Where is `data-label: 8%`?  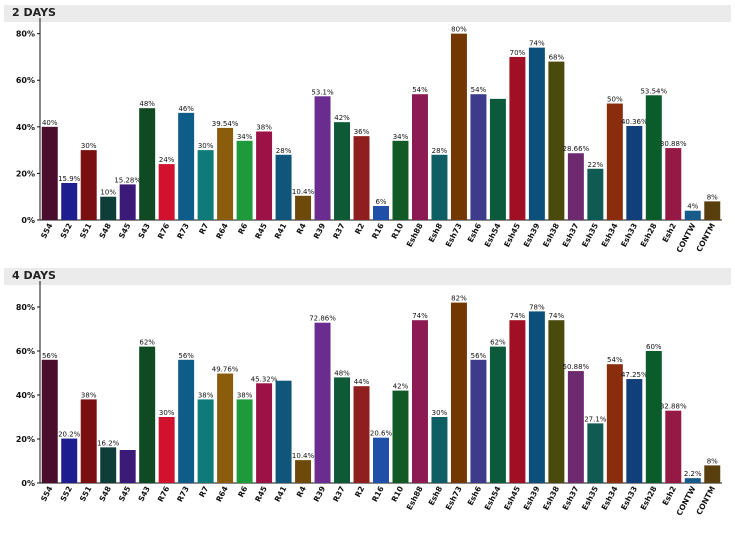
data-label: 8% is located at coordinates (712, 197).